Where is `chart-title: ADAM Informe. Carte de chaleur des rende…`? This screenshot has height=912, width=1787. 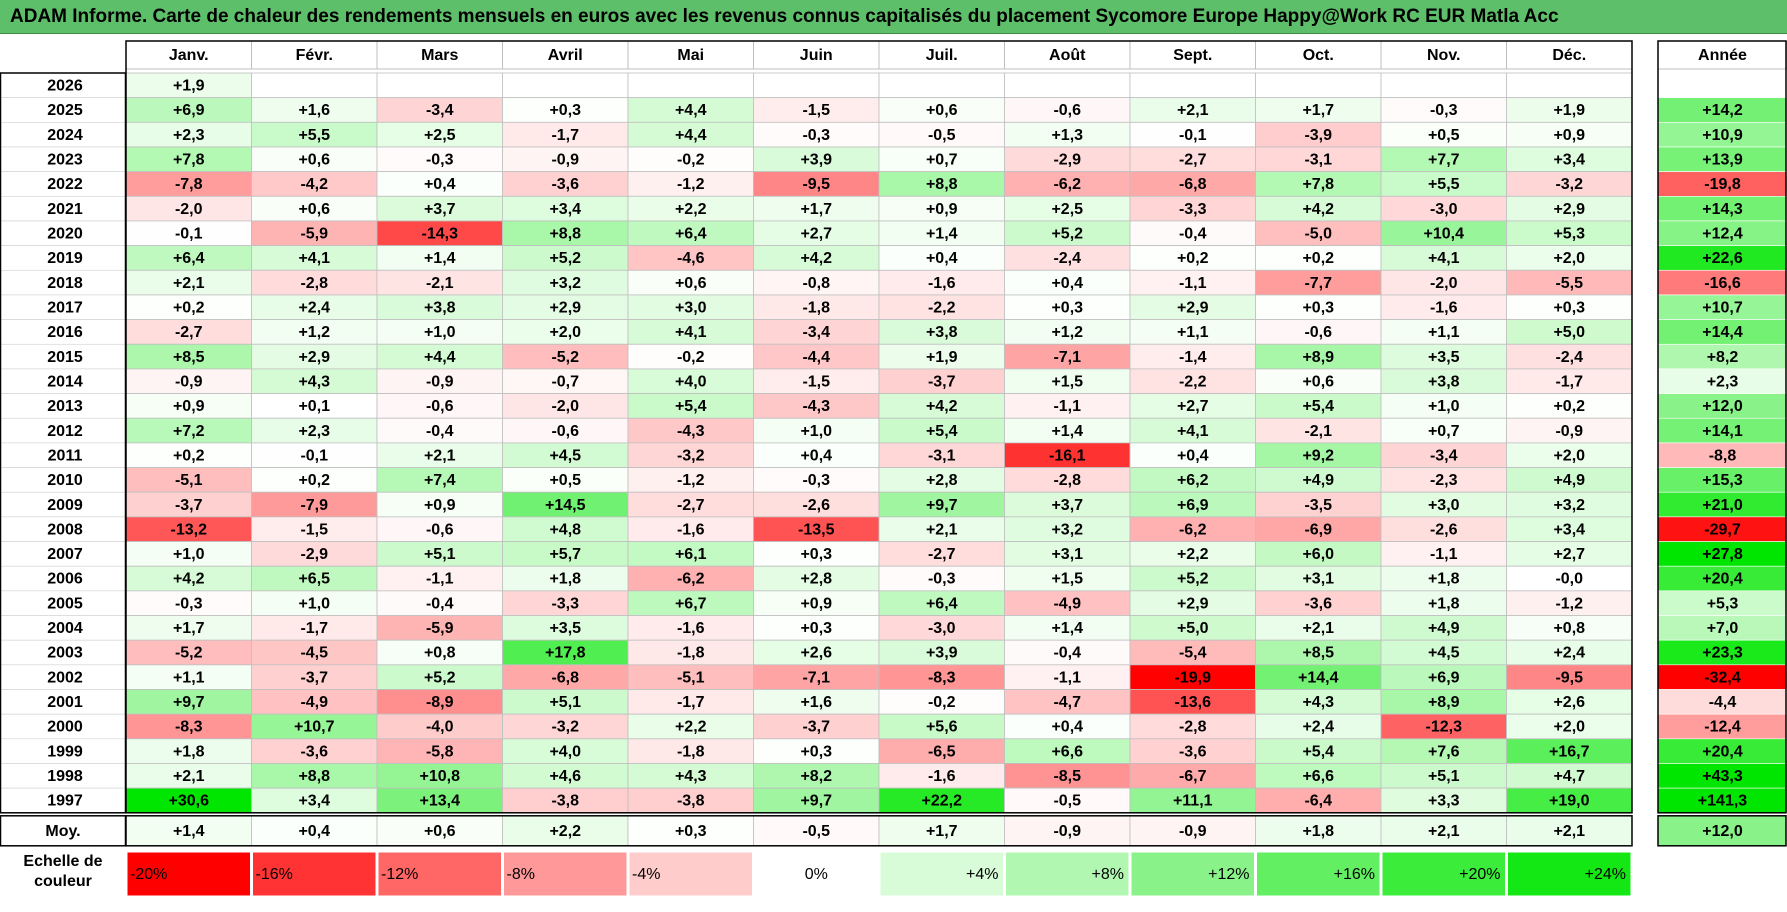
chart-title: ADAM Informe. Carte de chaleur des rende… is located at coordinates (784, 16).